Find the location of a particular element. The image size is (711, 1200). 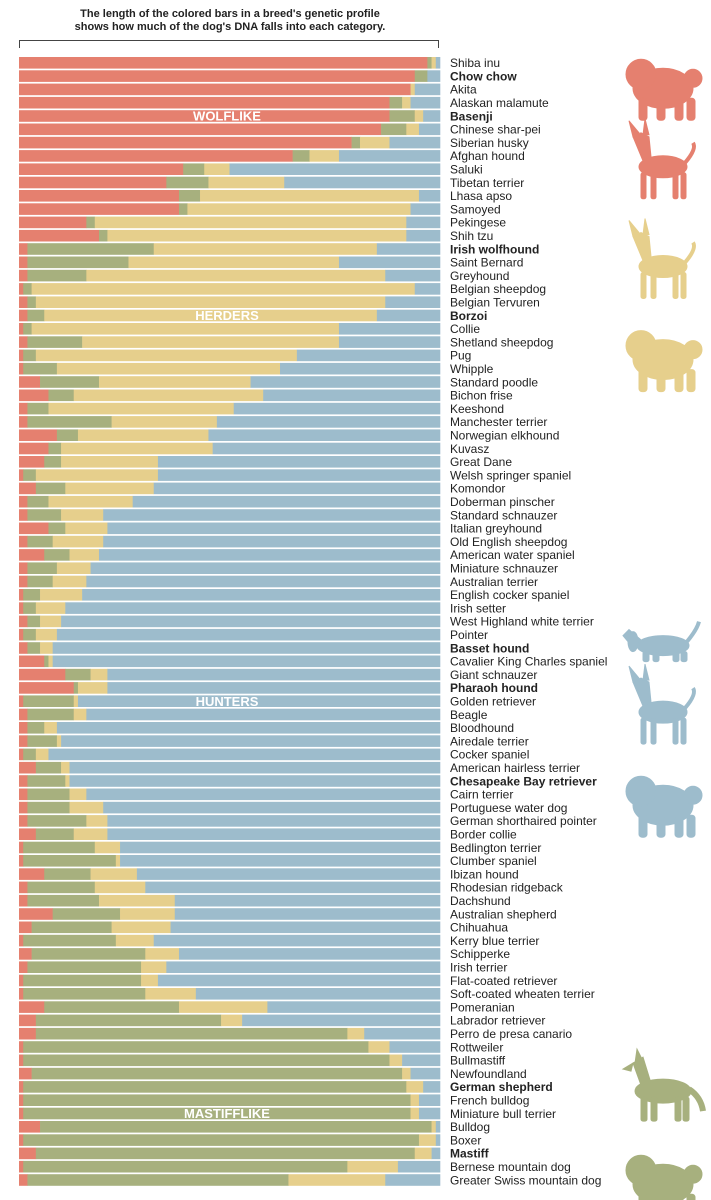

breed-label: Airedale terrier is located at coordinates (489, 741).